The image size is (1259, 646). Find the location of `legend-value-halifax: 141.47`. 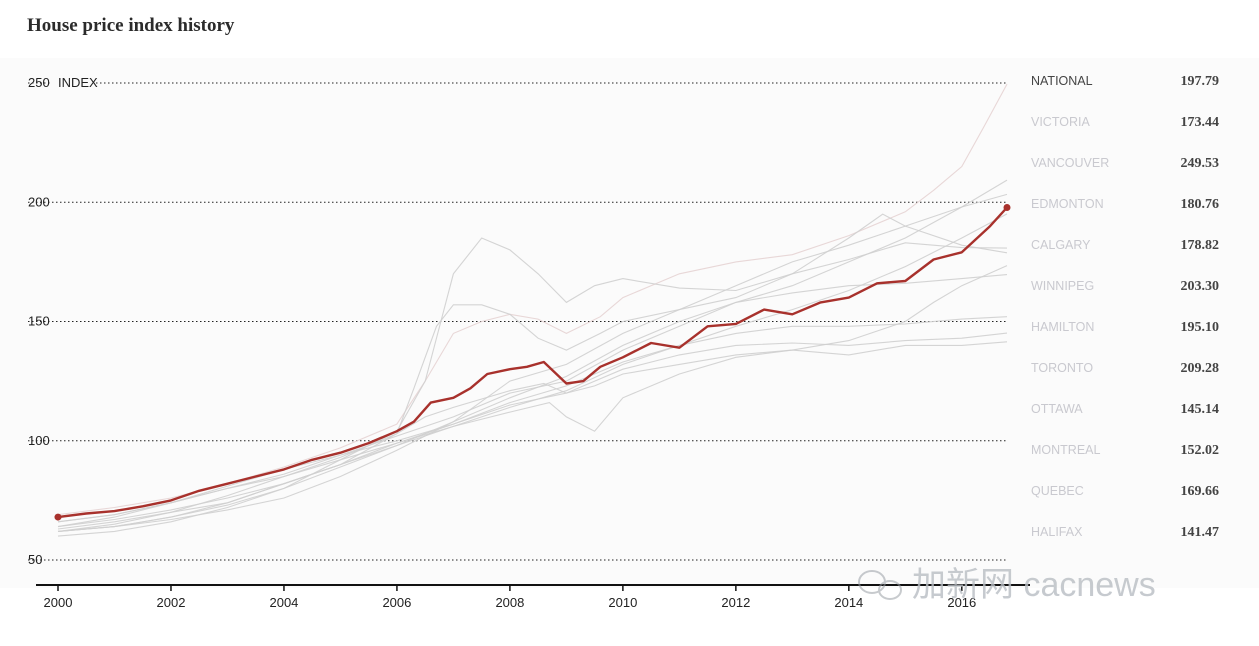

legend-value-halifax: 141.47 is located at coordinates (1200, 532).